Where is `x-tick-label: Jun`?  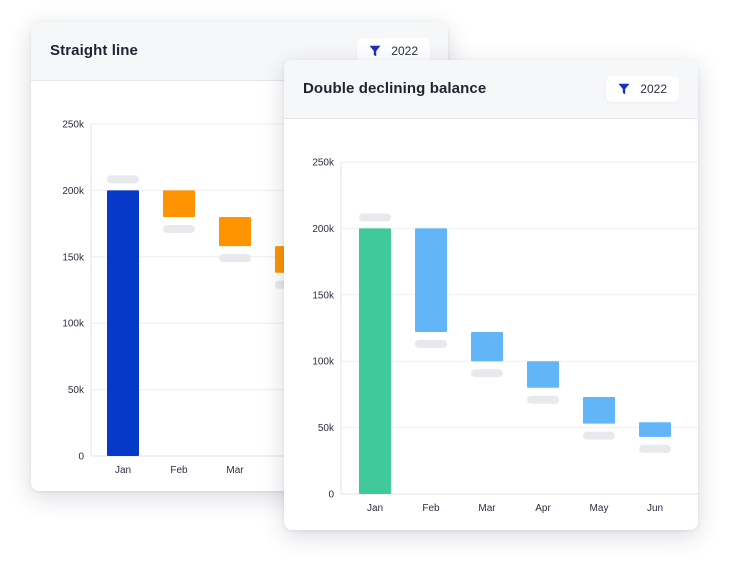 x-tick-label: Jun is located at coordinates (655, 508).